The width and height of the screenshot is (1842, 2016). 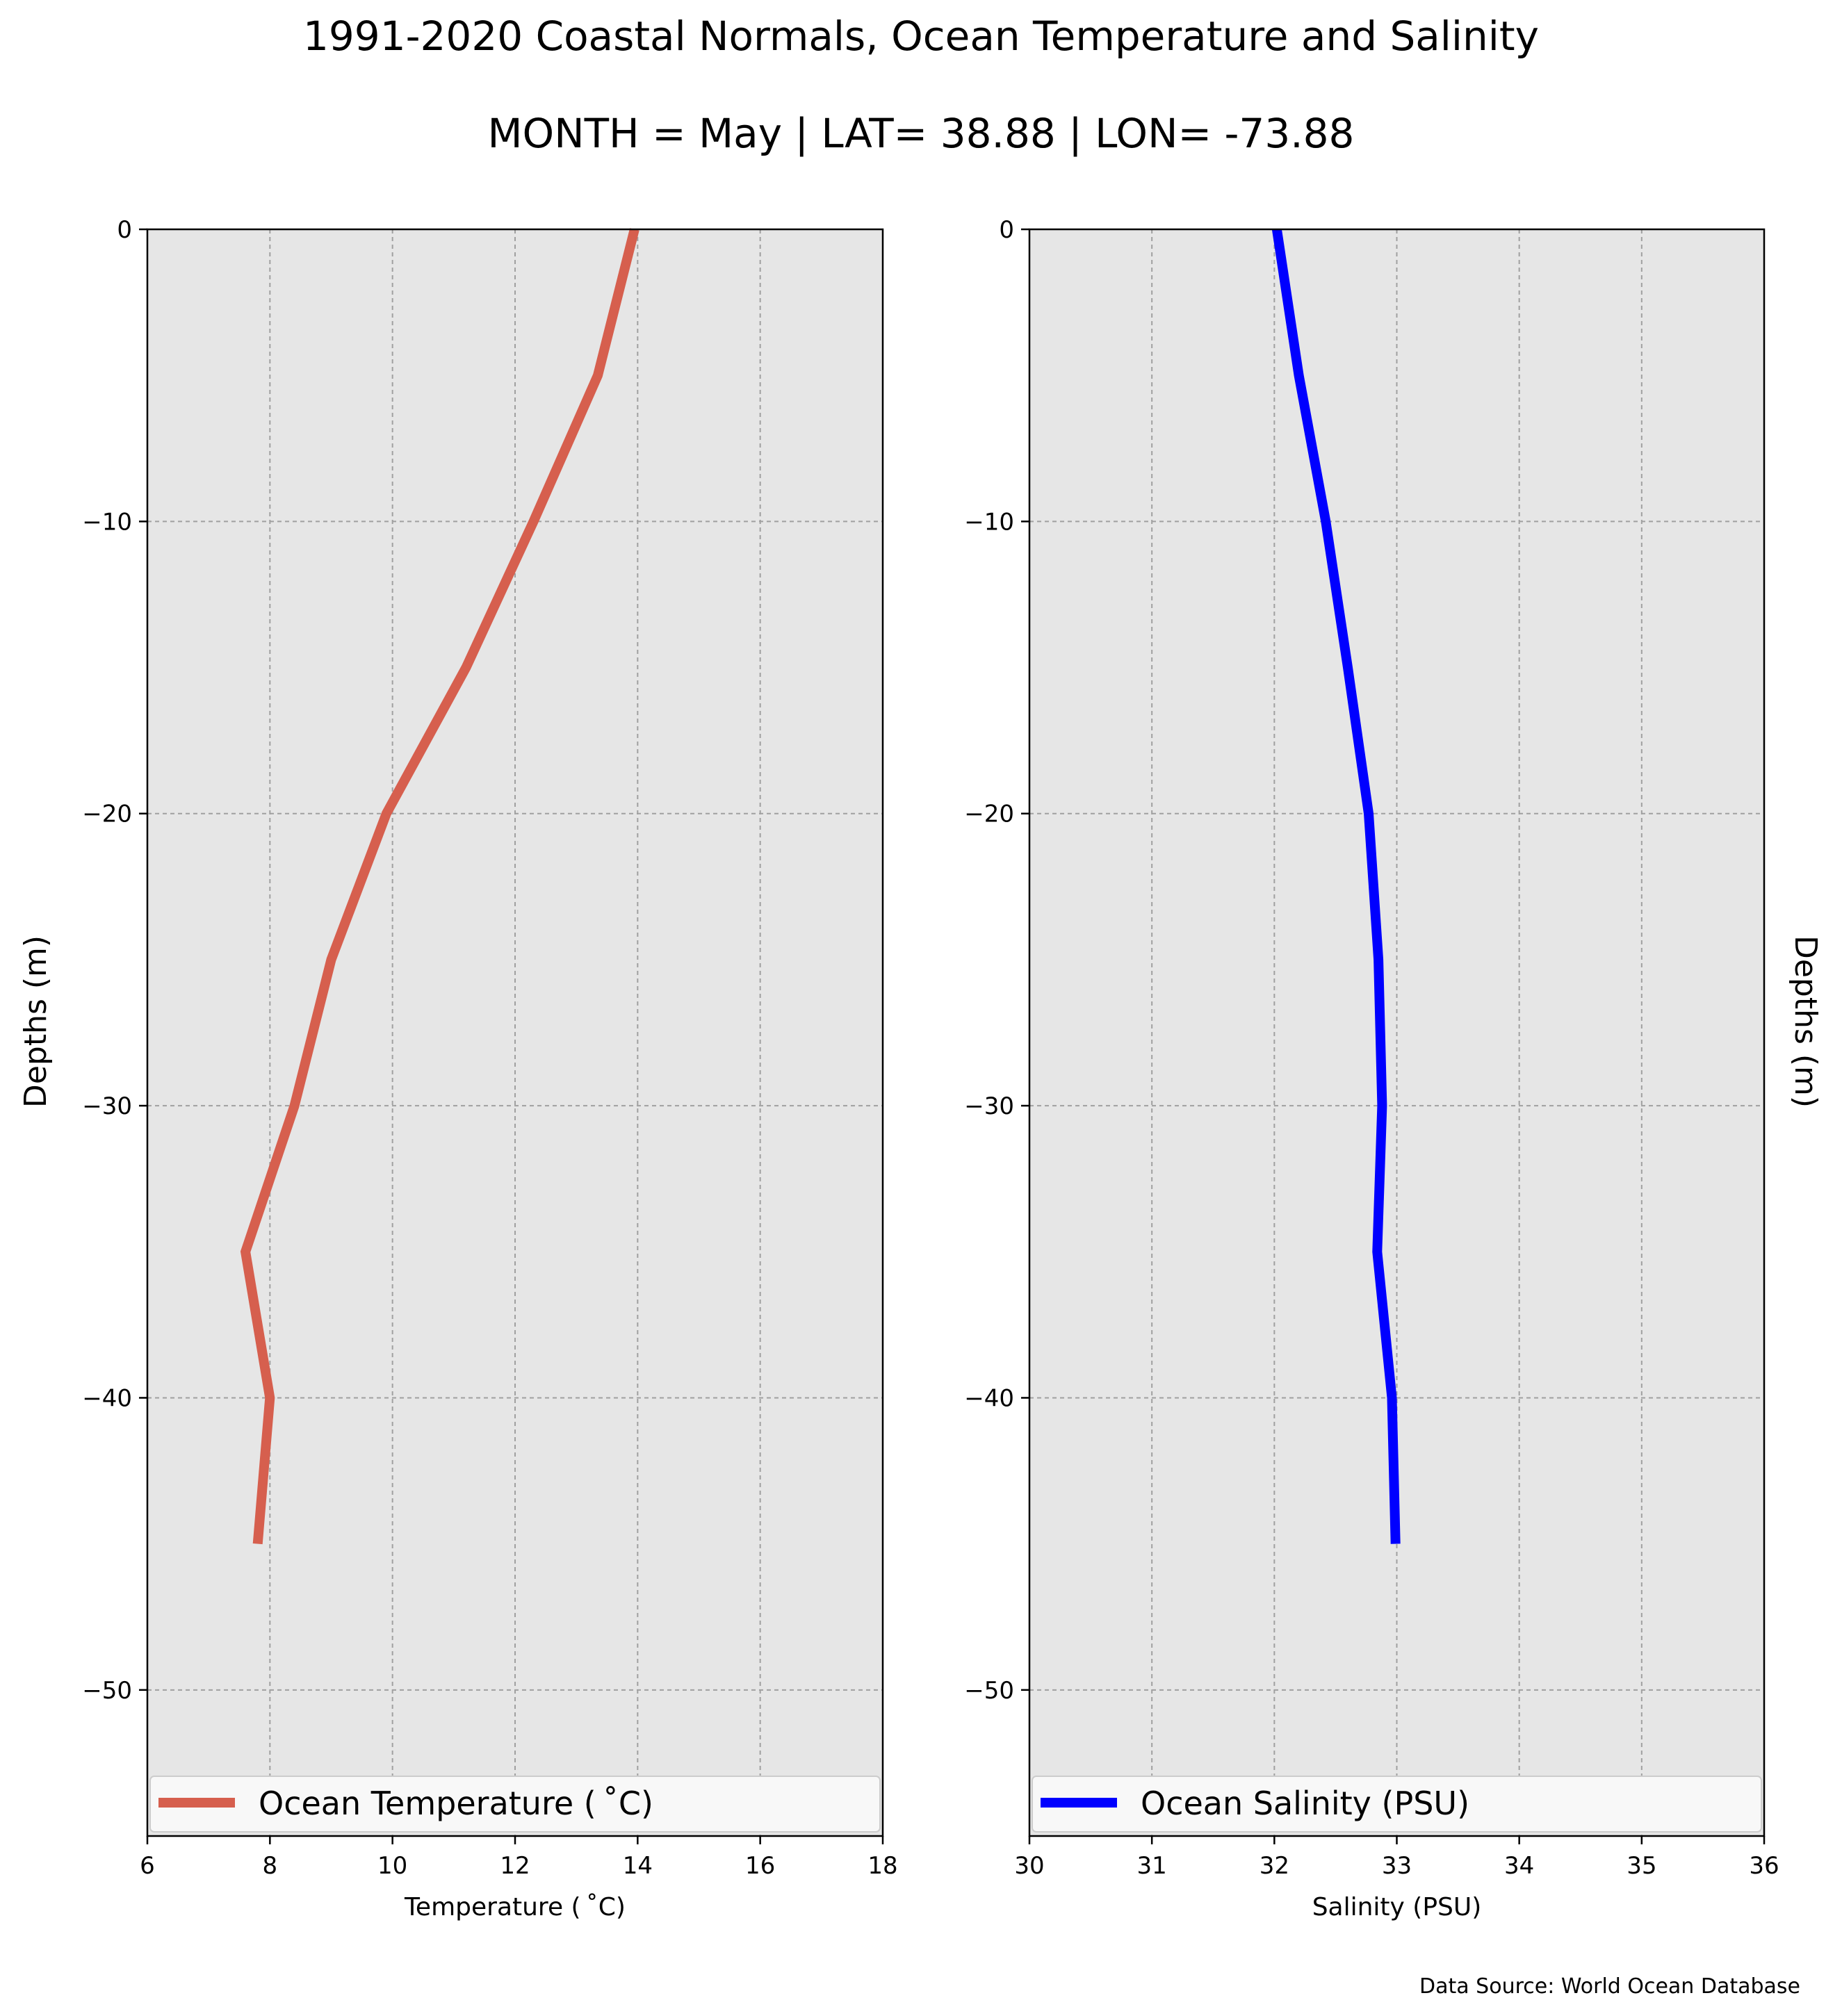 I want to click on temperature-x-tick-label: 6, so click(x=147, y=1866).